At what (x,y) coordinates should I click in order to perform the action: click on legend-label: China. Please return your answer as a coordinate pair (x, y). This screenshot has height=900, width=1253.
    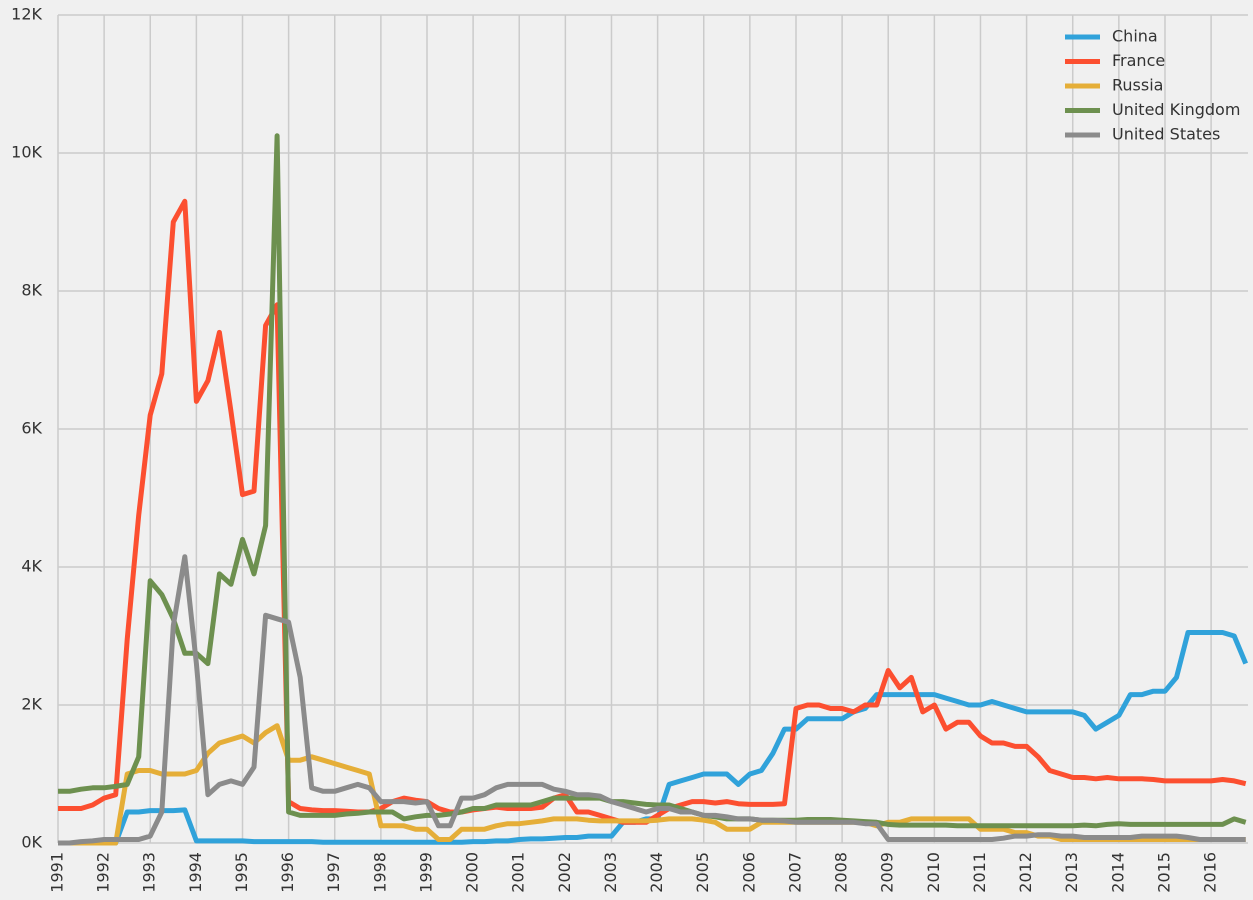
    Looking at the image, I should click on (1135, 36).